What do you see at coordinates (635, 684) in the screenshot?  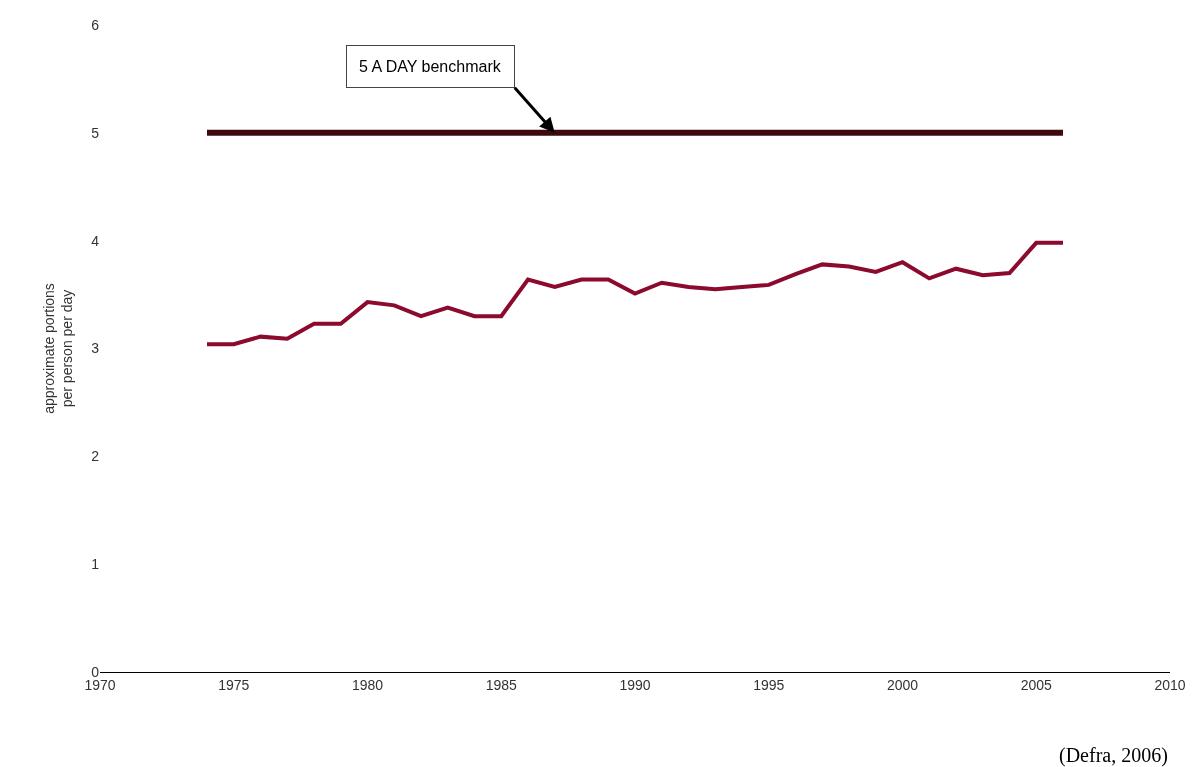 I see `x-tick-label: 1990` at bounding box center [635, 684].